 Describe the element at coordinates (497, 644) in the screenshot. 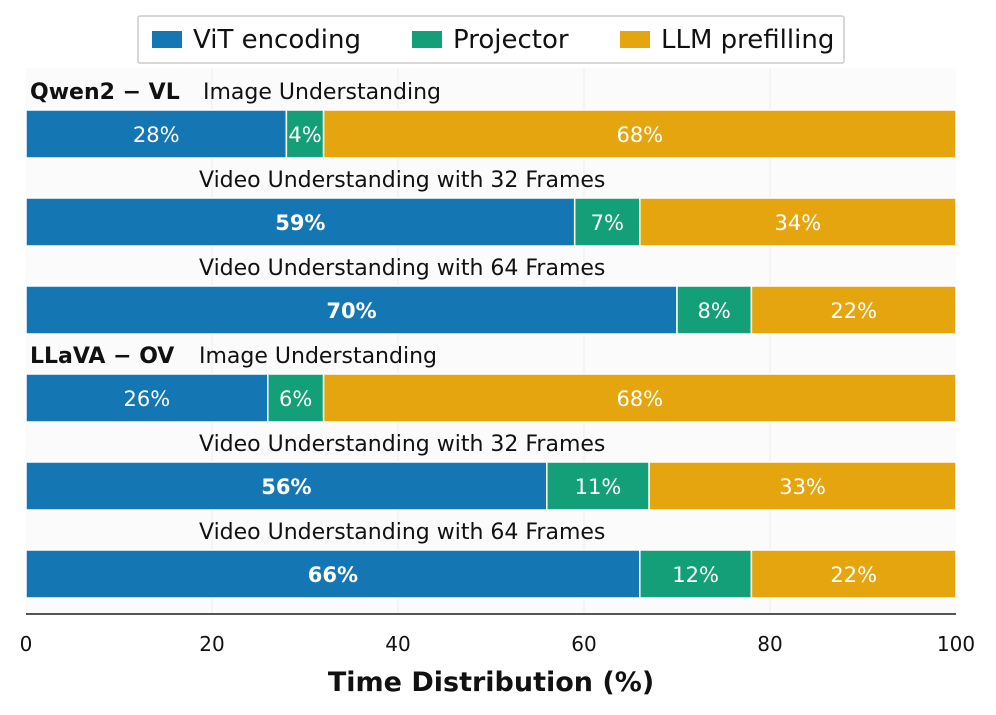

I see `x-axis-ticks: 0 20 40 60 80 100` at that location.